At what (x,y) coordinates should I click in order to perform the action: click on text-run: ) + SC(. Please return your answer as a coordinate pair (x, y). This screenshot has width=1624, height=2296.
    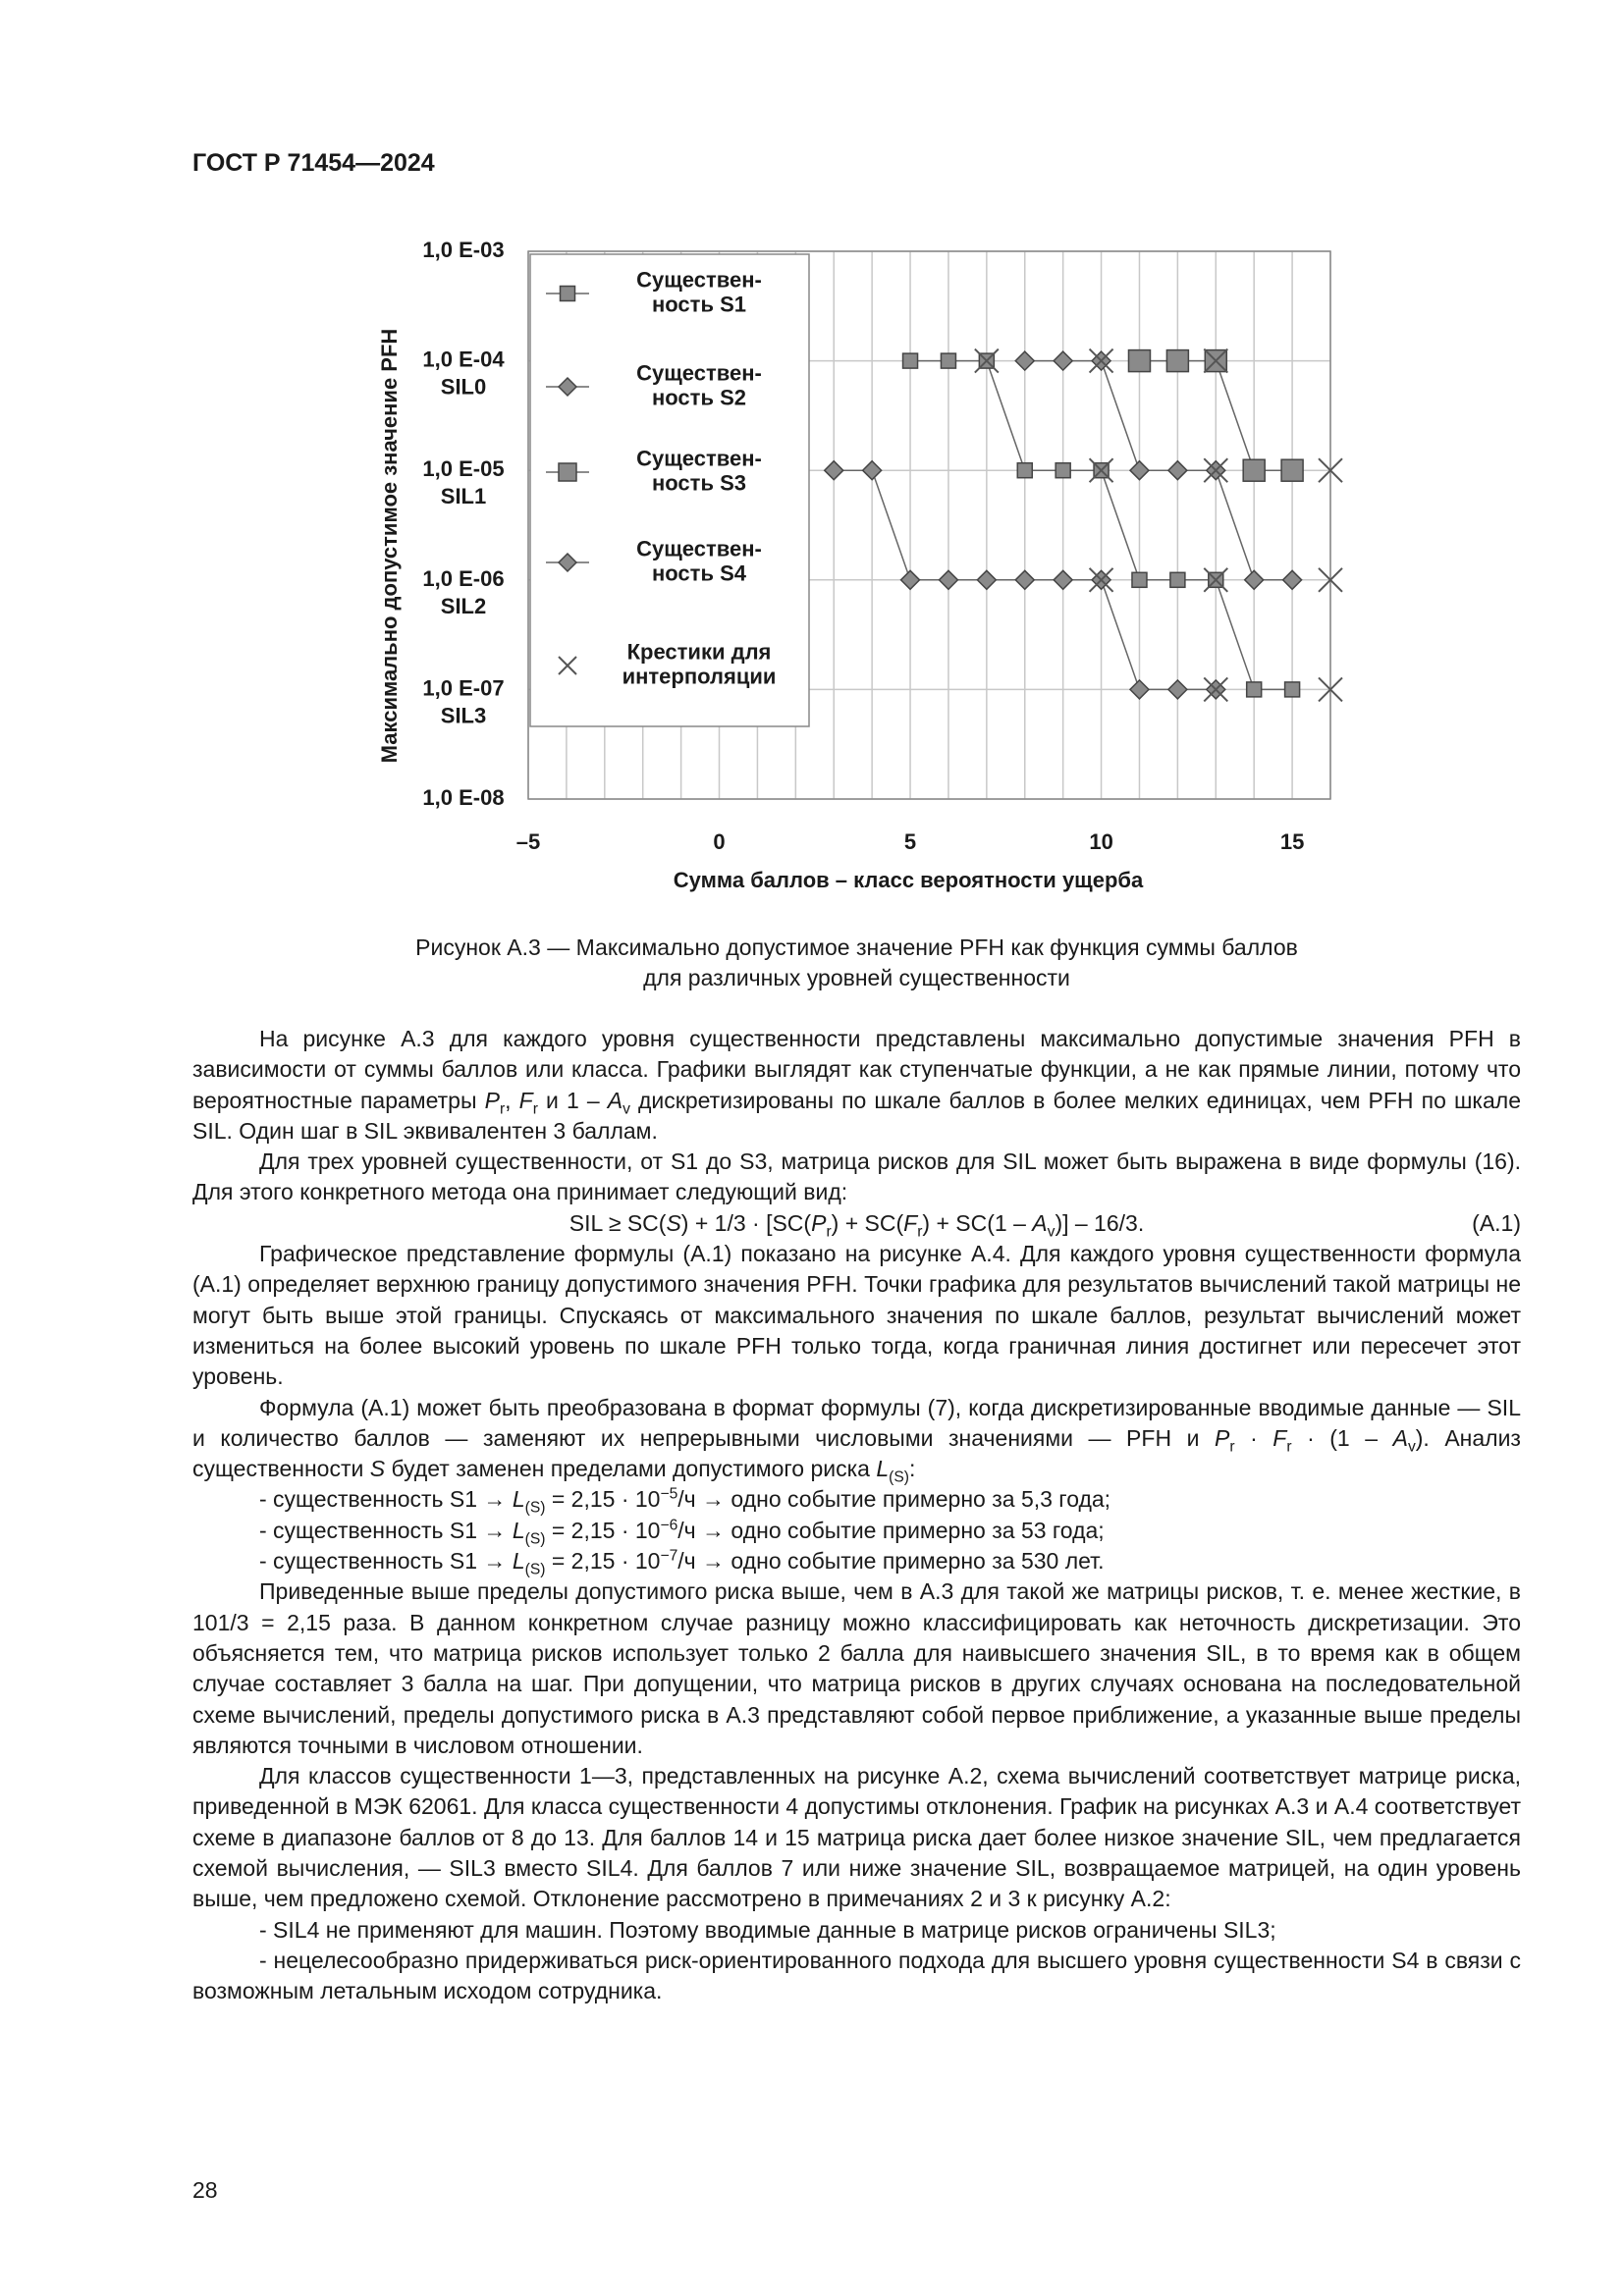
    Looking at the image, I should click on (867, 1222).